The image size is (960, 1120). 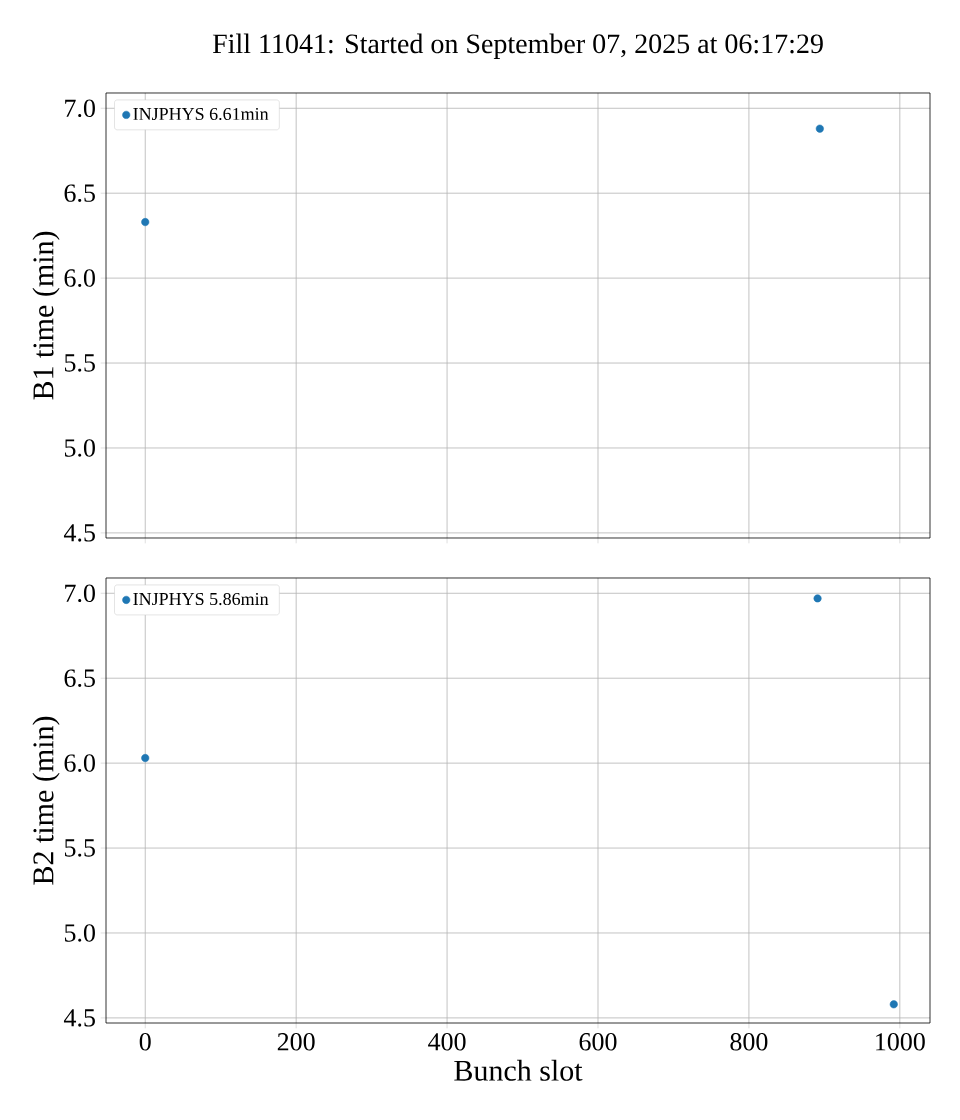 What do you see at coordinates (46, 315) in the screenshot?
I see `y-axis-title: B1 time (min)` at bounding box center [46, 315].